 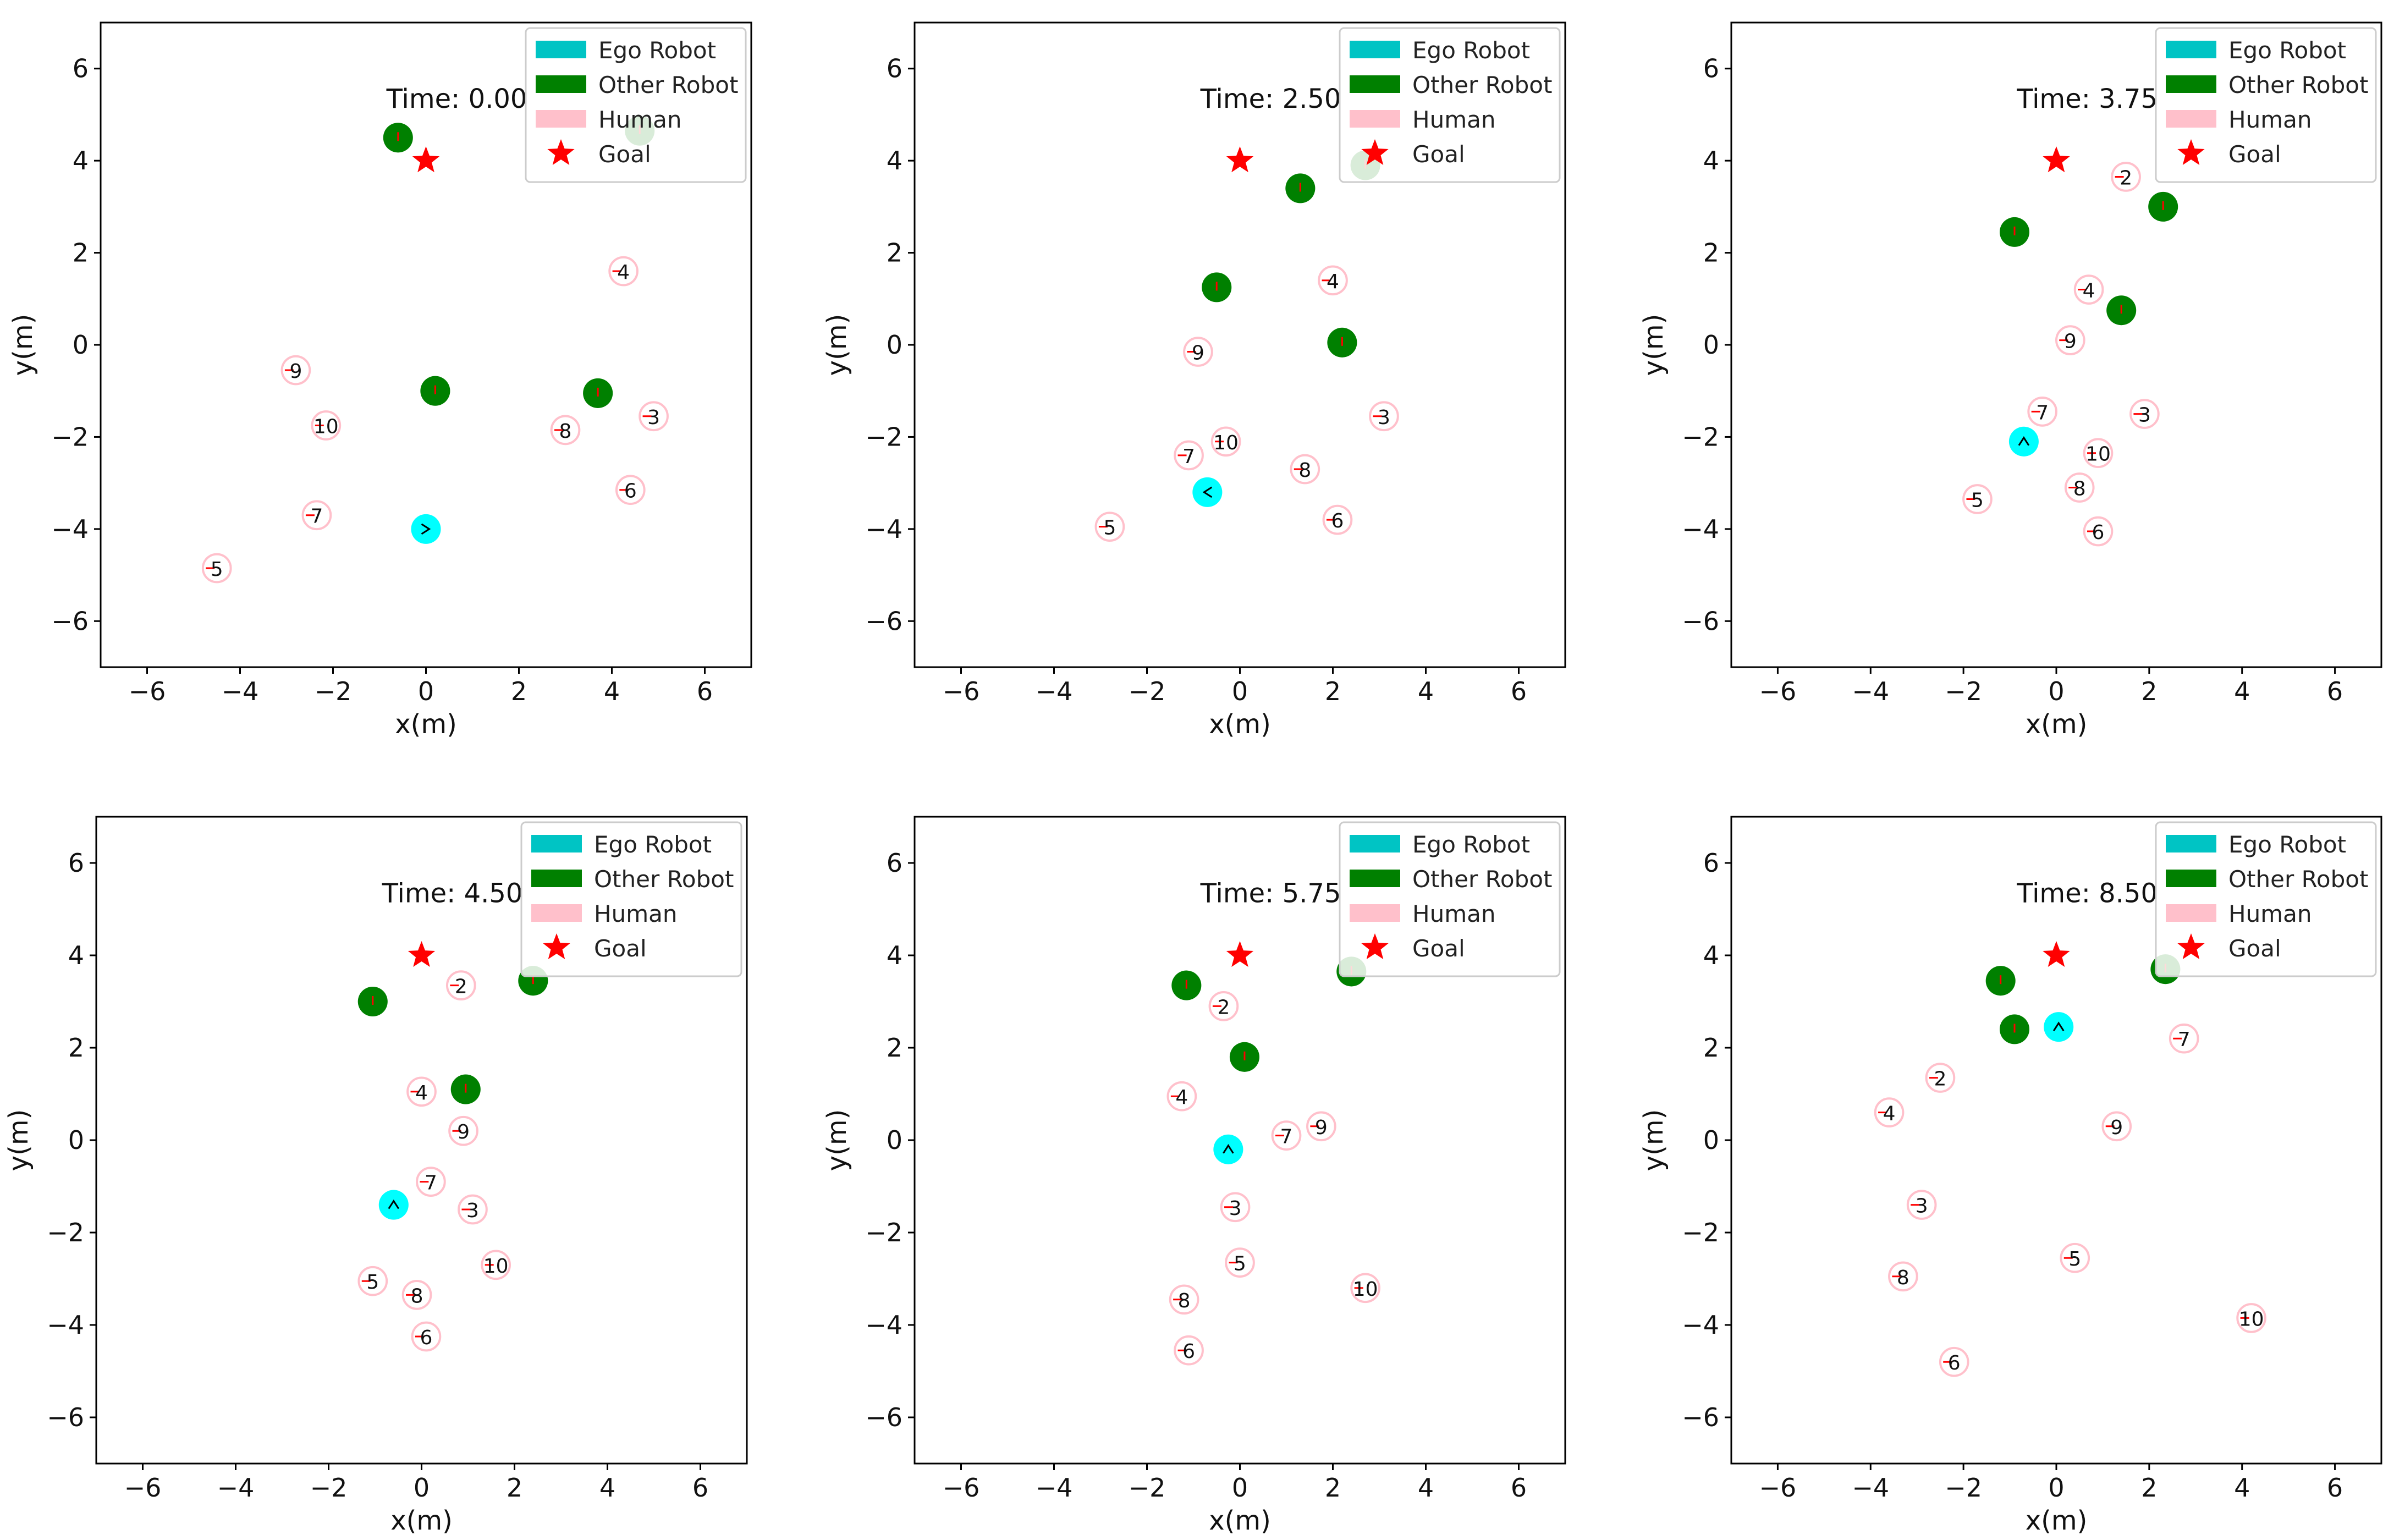 What do you see at coordinates (453, 1115) in the screenshot?
I see `plot-area: Time: 4.50 2 3 4 5 6 7 8 9 10` at bounding box center [453, 1115].